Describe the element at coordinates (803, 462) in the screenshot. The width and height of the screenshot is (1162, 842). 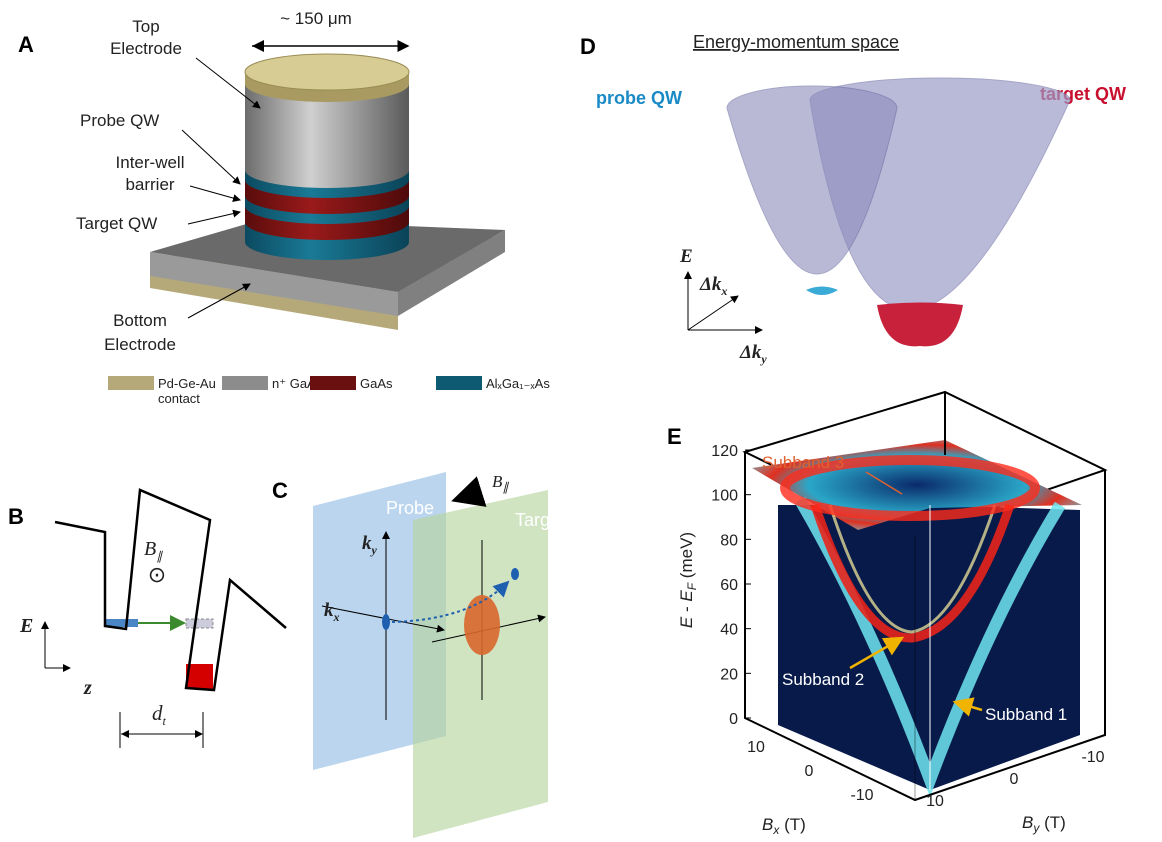
I see `subband-label: Subband 3` at that location.